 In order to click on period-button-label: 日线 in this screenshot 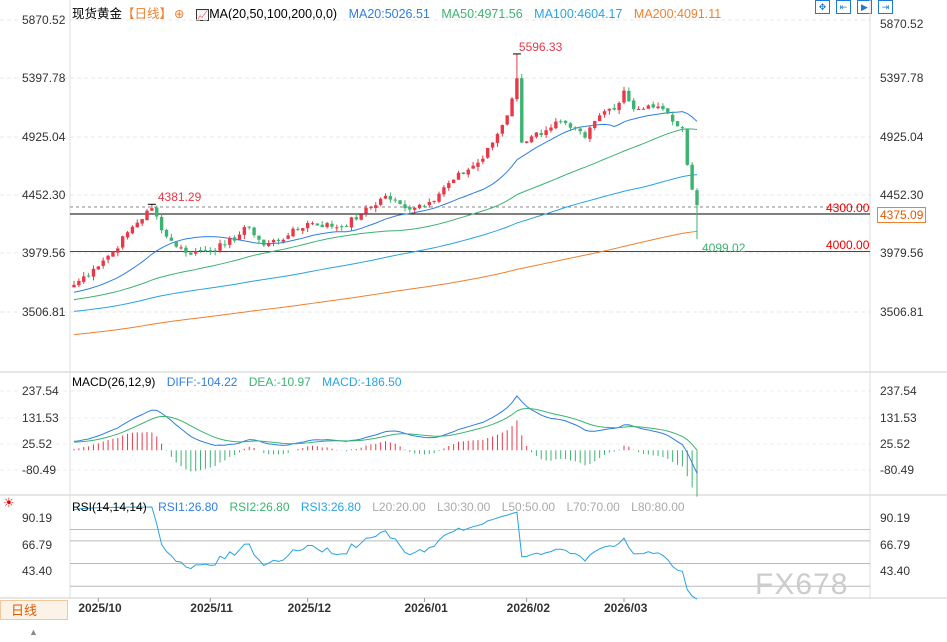, I will do `click(24, 610)`.